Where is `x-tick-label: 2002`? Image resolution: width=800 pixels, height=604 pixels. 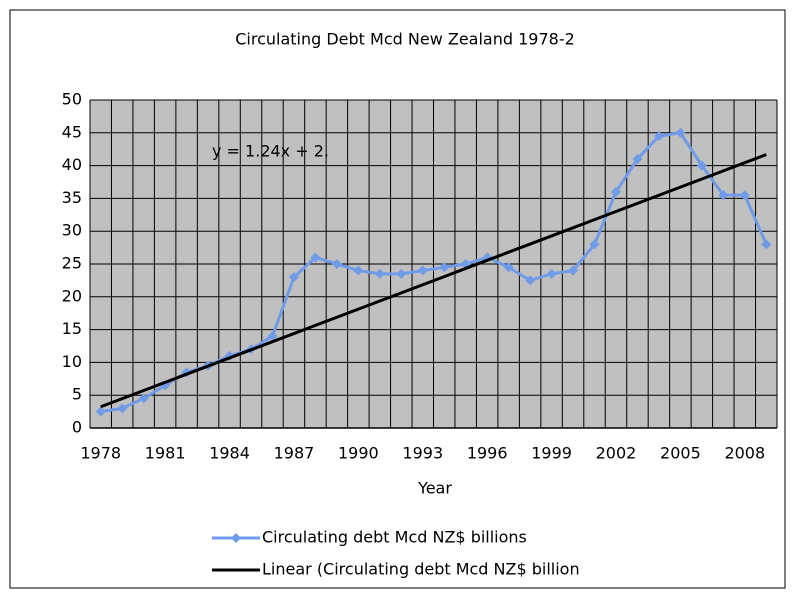
x-tick-label: 2002 is located at coordinates (616, 453).